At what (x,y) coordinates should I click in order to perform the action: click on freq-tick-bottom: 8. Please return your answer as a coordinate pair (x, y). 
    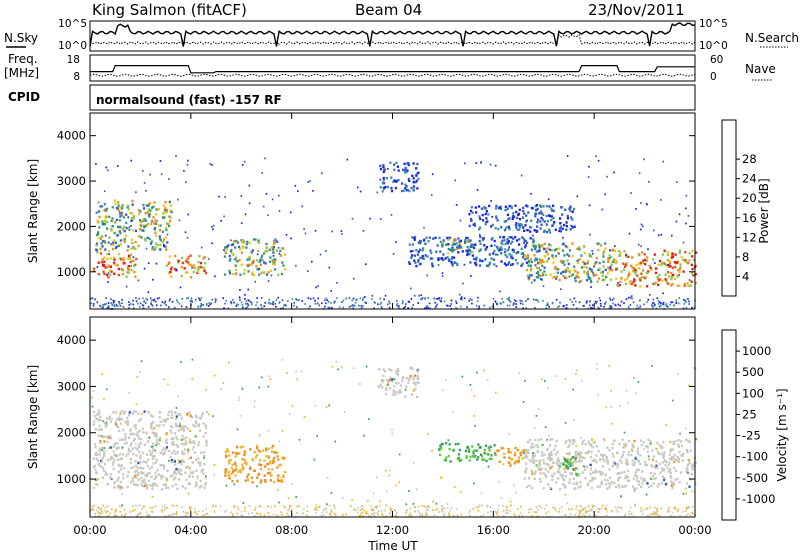
    Looking at the image, I should click on (76, 77).